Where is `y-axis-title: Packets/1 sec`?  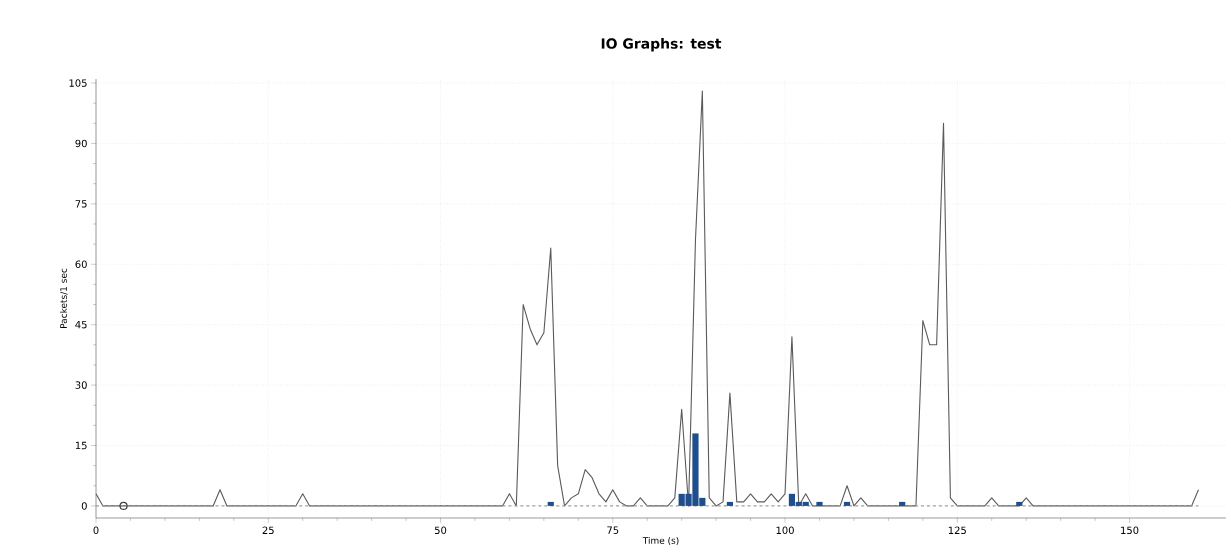
y-axis-title: Packets/1 sec is located at coordinates (63, 298).